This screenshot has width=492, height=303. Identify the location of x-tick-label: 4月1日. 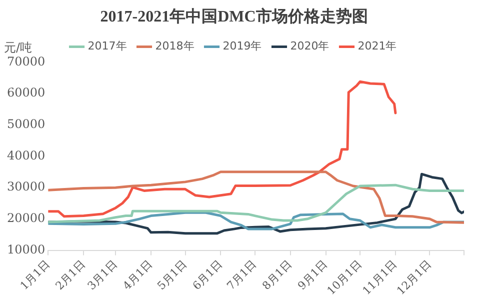
(138, 275).